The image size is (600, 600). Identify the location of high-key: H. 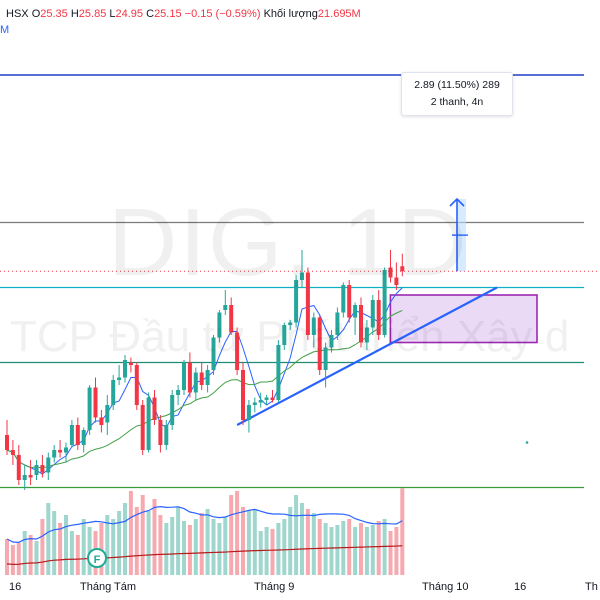
(74, 14).